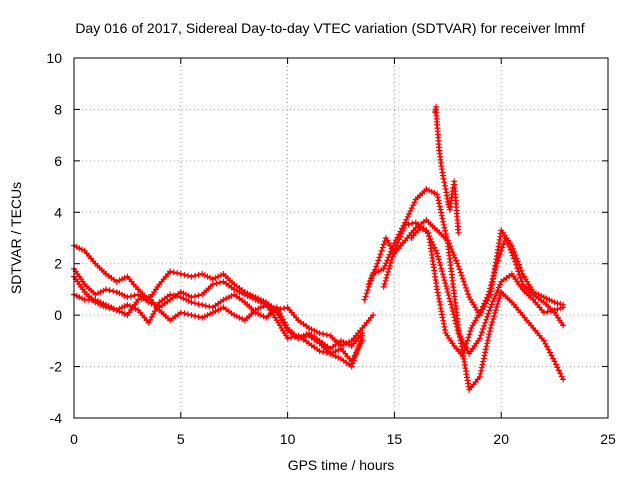 This screenshot has width=640, height=480. What do you see at coordinates (501, 439) in the screenshot?
I see `x-tick-label: 20` at bounding box center [501, 439].